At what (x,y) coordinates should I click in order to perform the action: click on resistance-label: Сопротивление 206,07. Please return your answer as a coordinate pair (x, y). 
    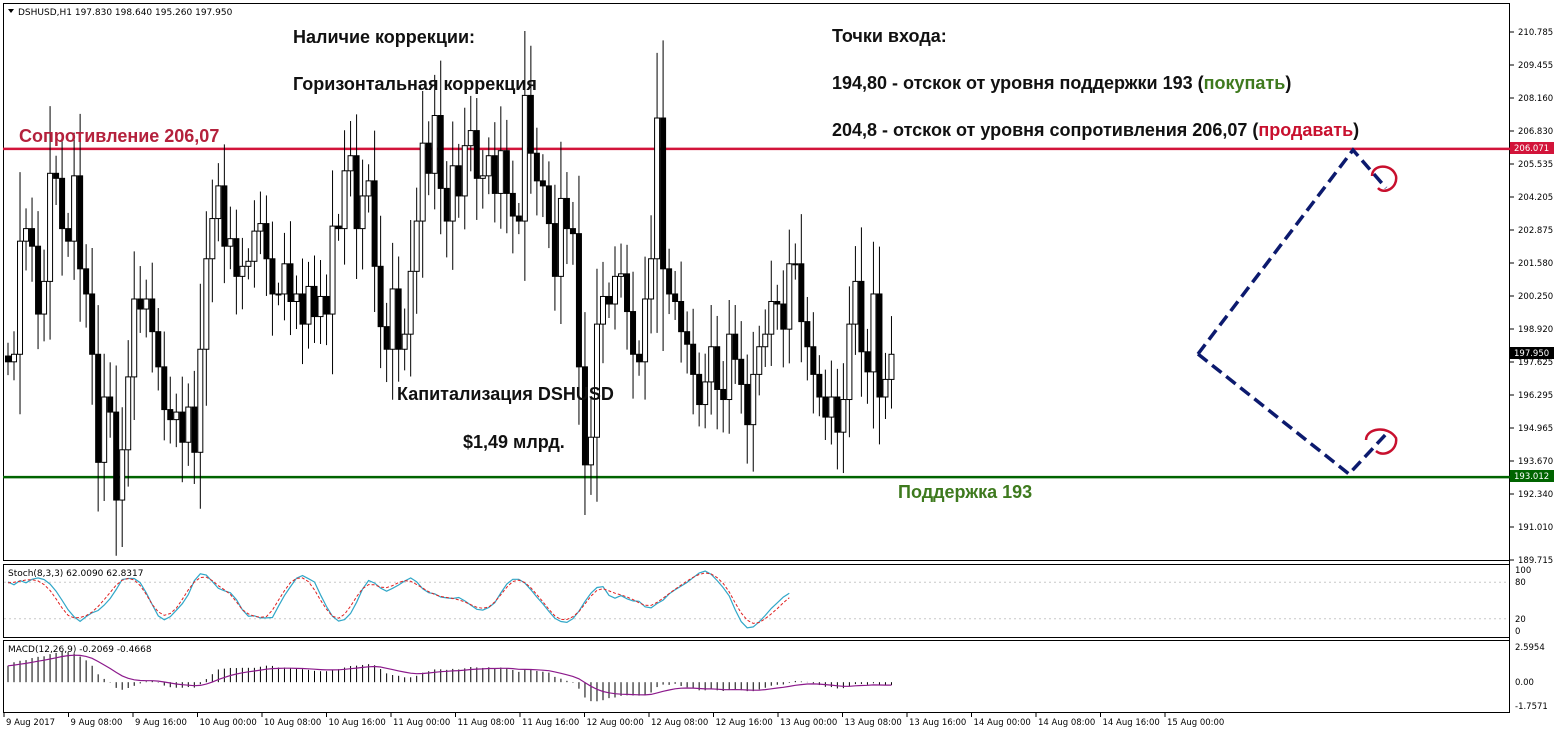
    Looking at the image, I should click on (119, 136).